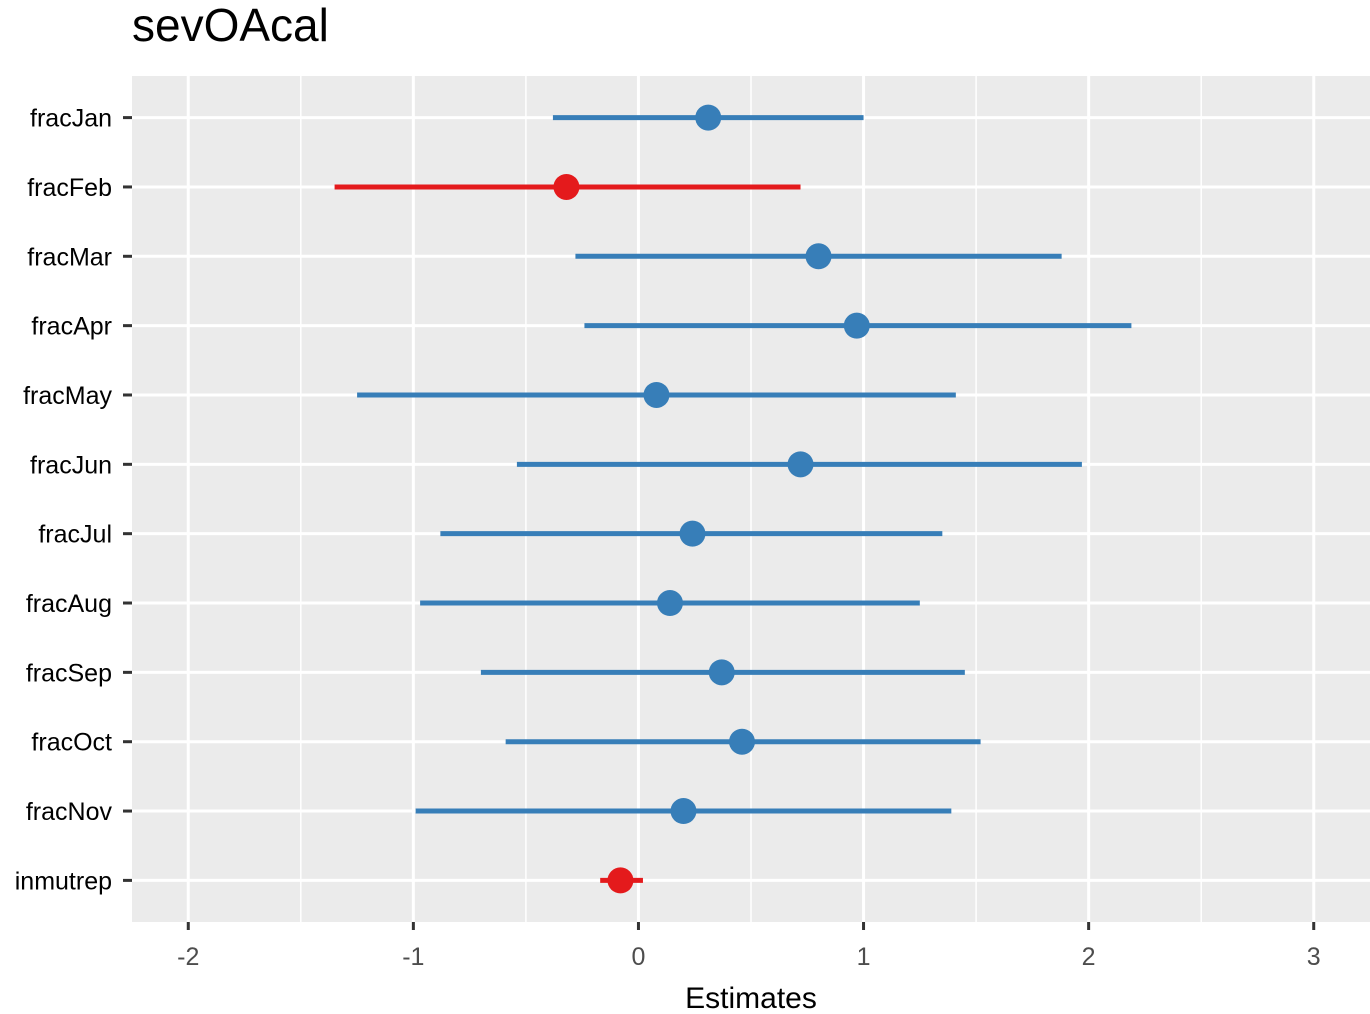  Describe the element at coordinates (188, 957) in the screenshot. I see `x-tick-label: -2` at that location.